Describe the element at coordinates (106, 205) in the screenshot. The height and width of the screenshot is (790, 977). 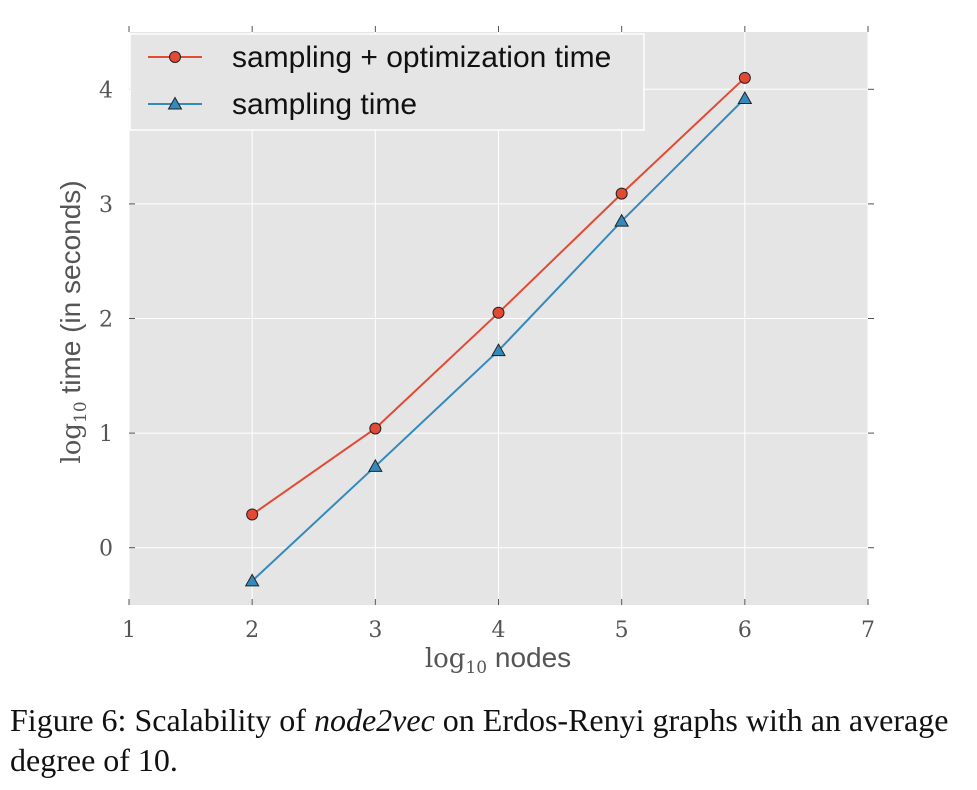
I see `y-tick-label: 3` at that location.